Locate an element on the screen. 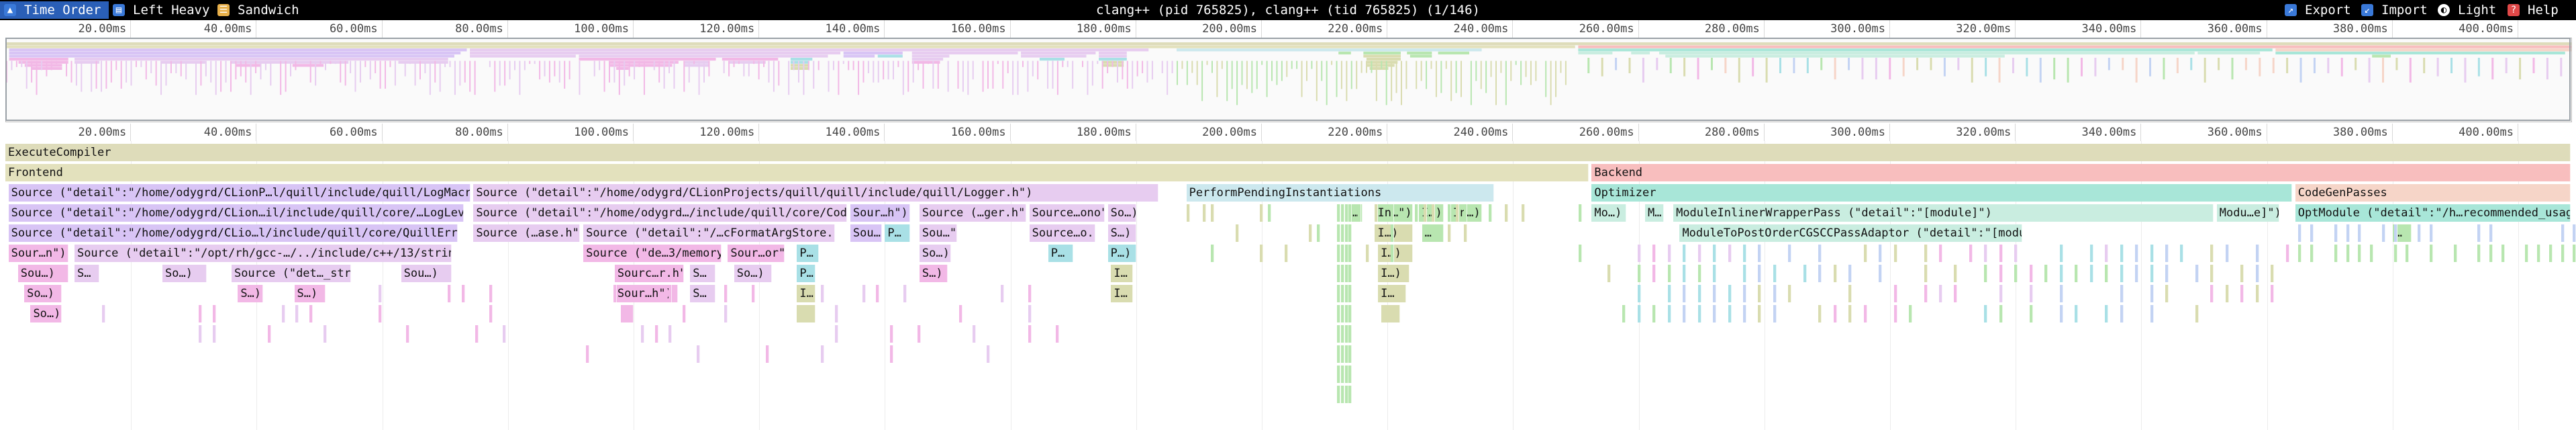  flame-frame: I…) is located at coordinates (1395, 253).